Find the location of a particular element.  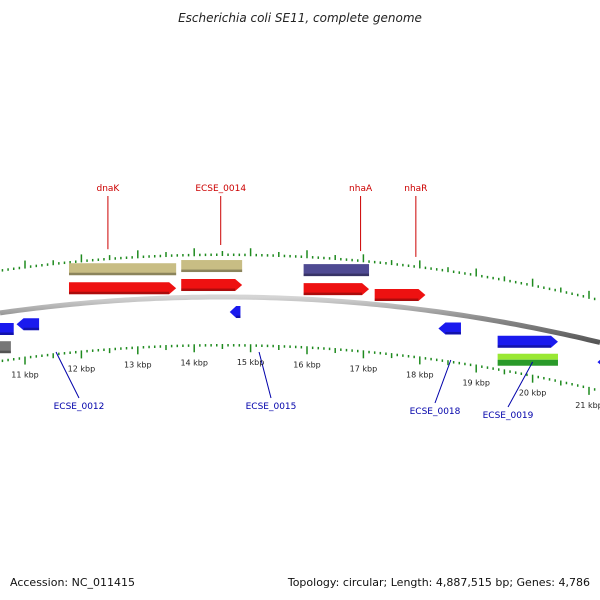

kbp-label: 11 kbp is located at coordinates (25, 375).